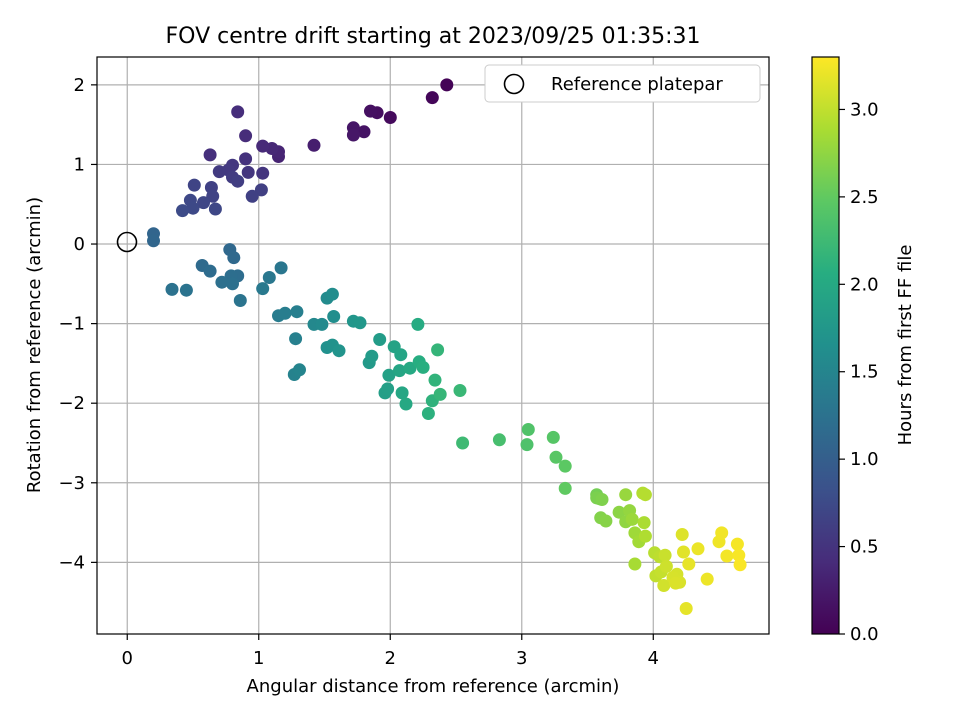  Describe the element at coordinates (864, 459) in the screenshot. I see `colorbar-tick-label: 1.0` at that location.